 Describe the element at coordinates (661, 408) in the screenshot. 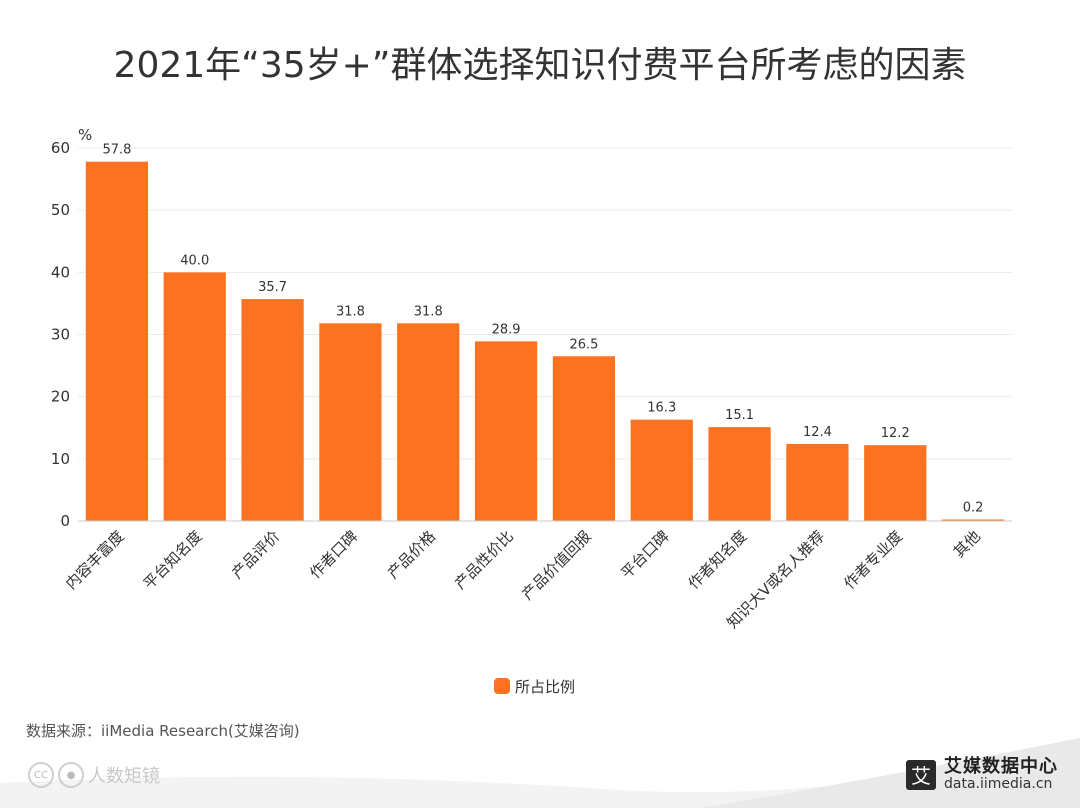

I see `bar-value-label: 16.3` at that location.